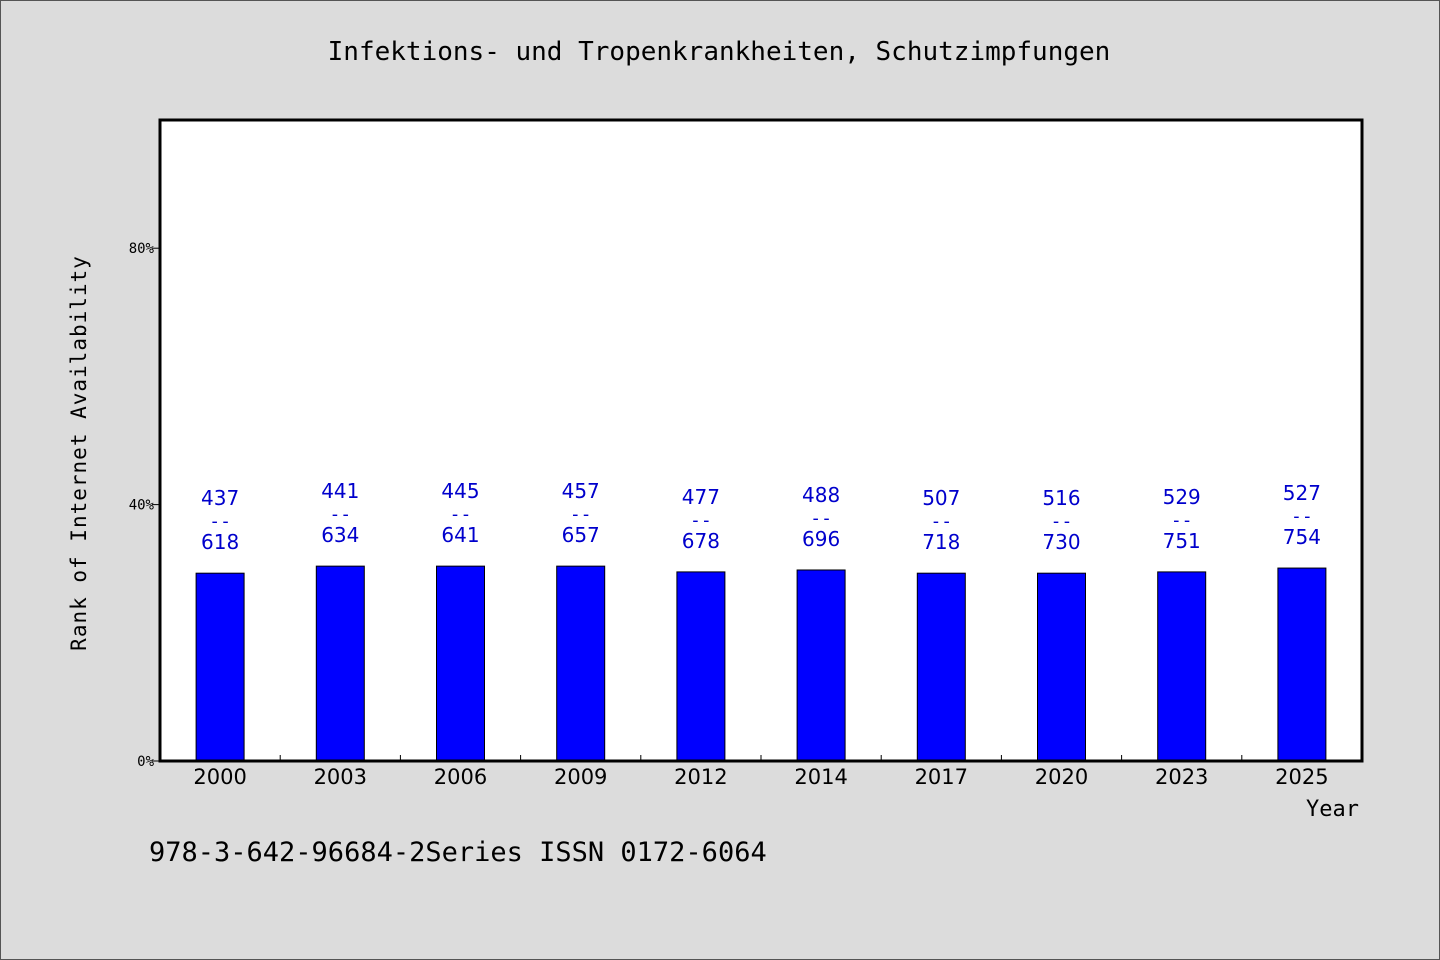  Describe the element at coordinates (1061, 542) in the screenshot. I see `data-label-bottom: 730` at that location.